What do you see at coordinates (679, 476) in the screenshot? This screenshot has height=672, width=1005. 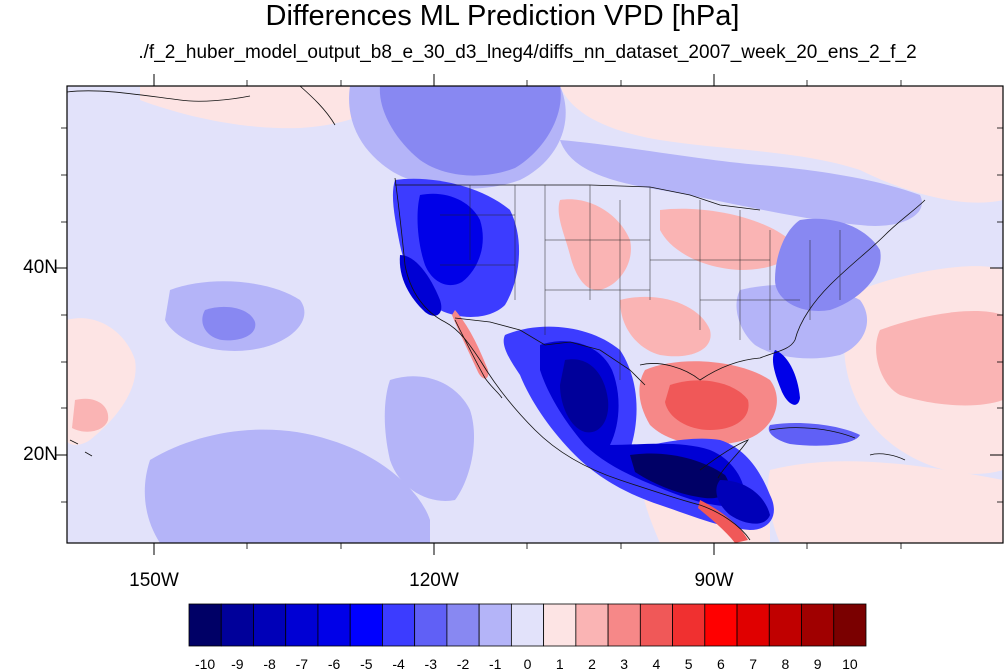 I see `field-blue-mexico-south-core` at bounding box center [679, 476].